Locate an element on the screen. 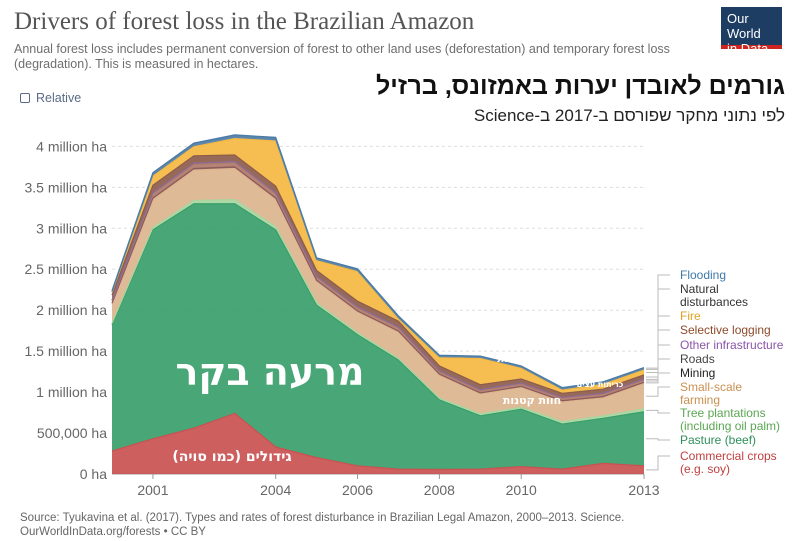 This screenshot has height=541, width=800. x-tick-label: 2010 is located at coordinates (521, 490).